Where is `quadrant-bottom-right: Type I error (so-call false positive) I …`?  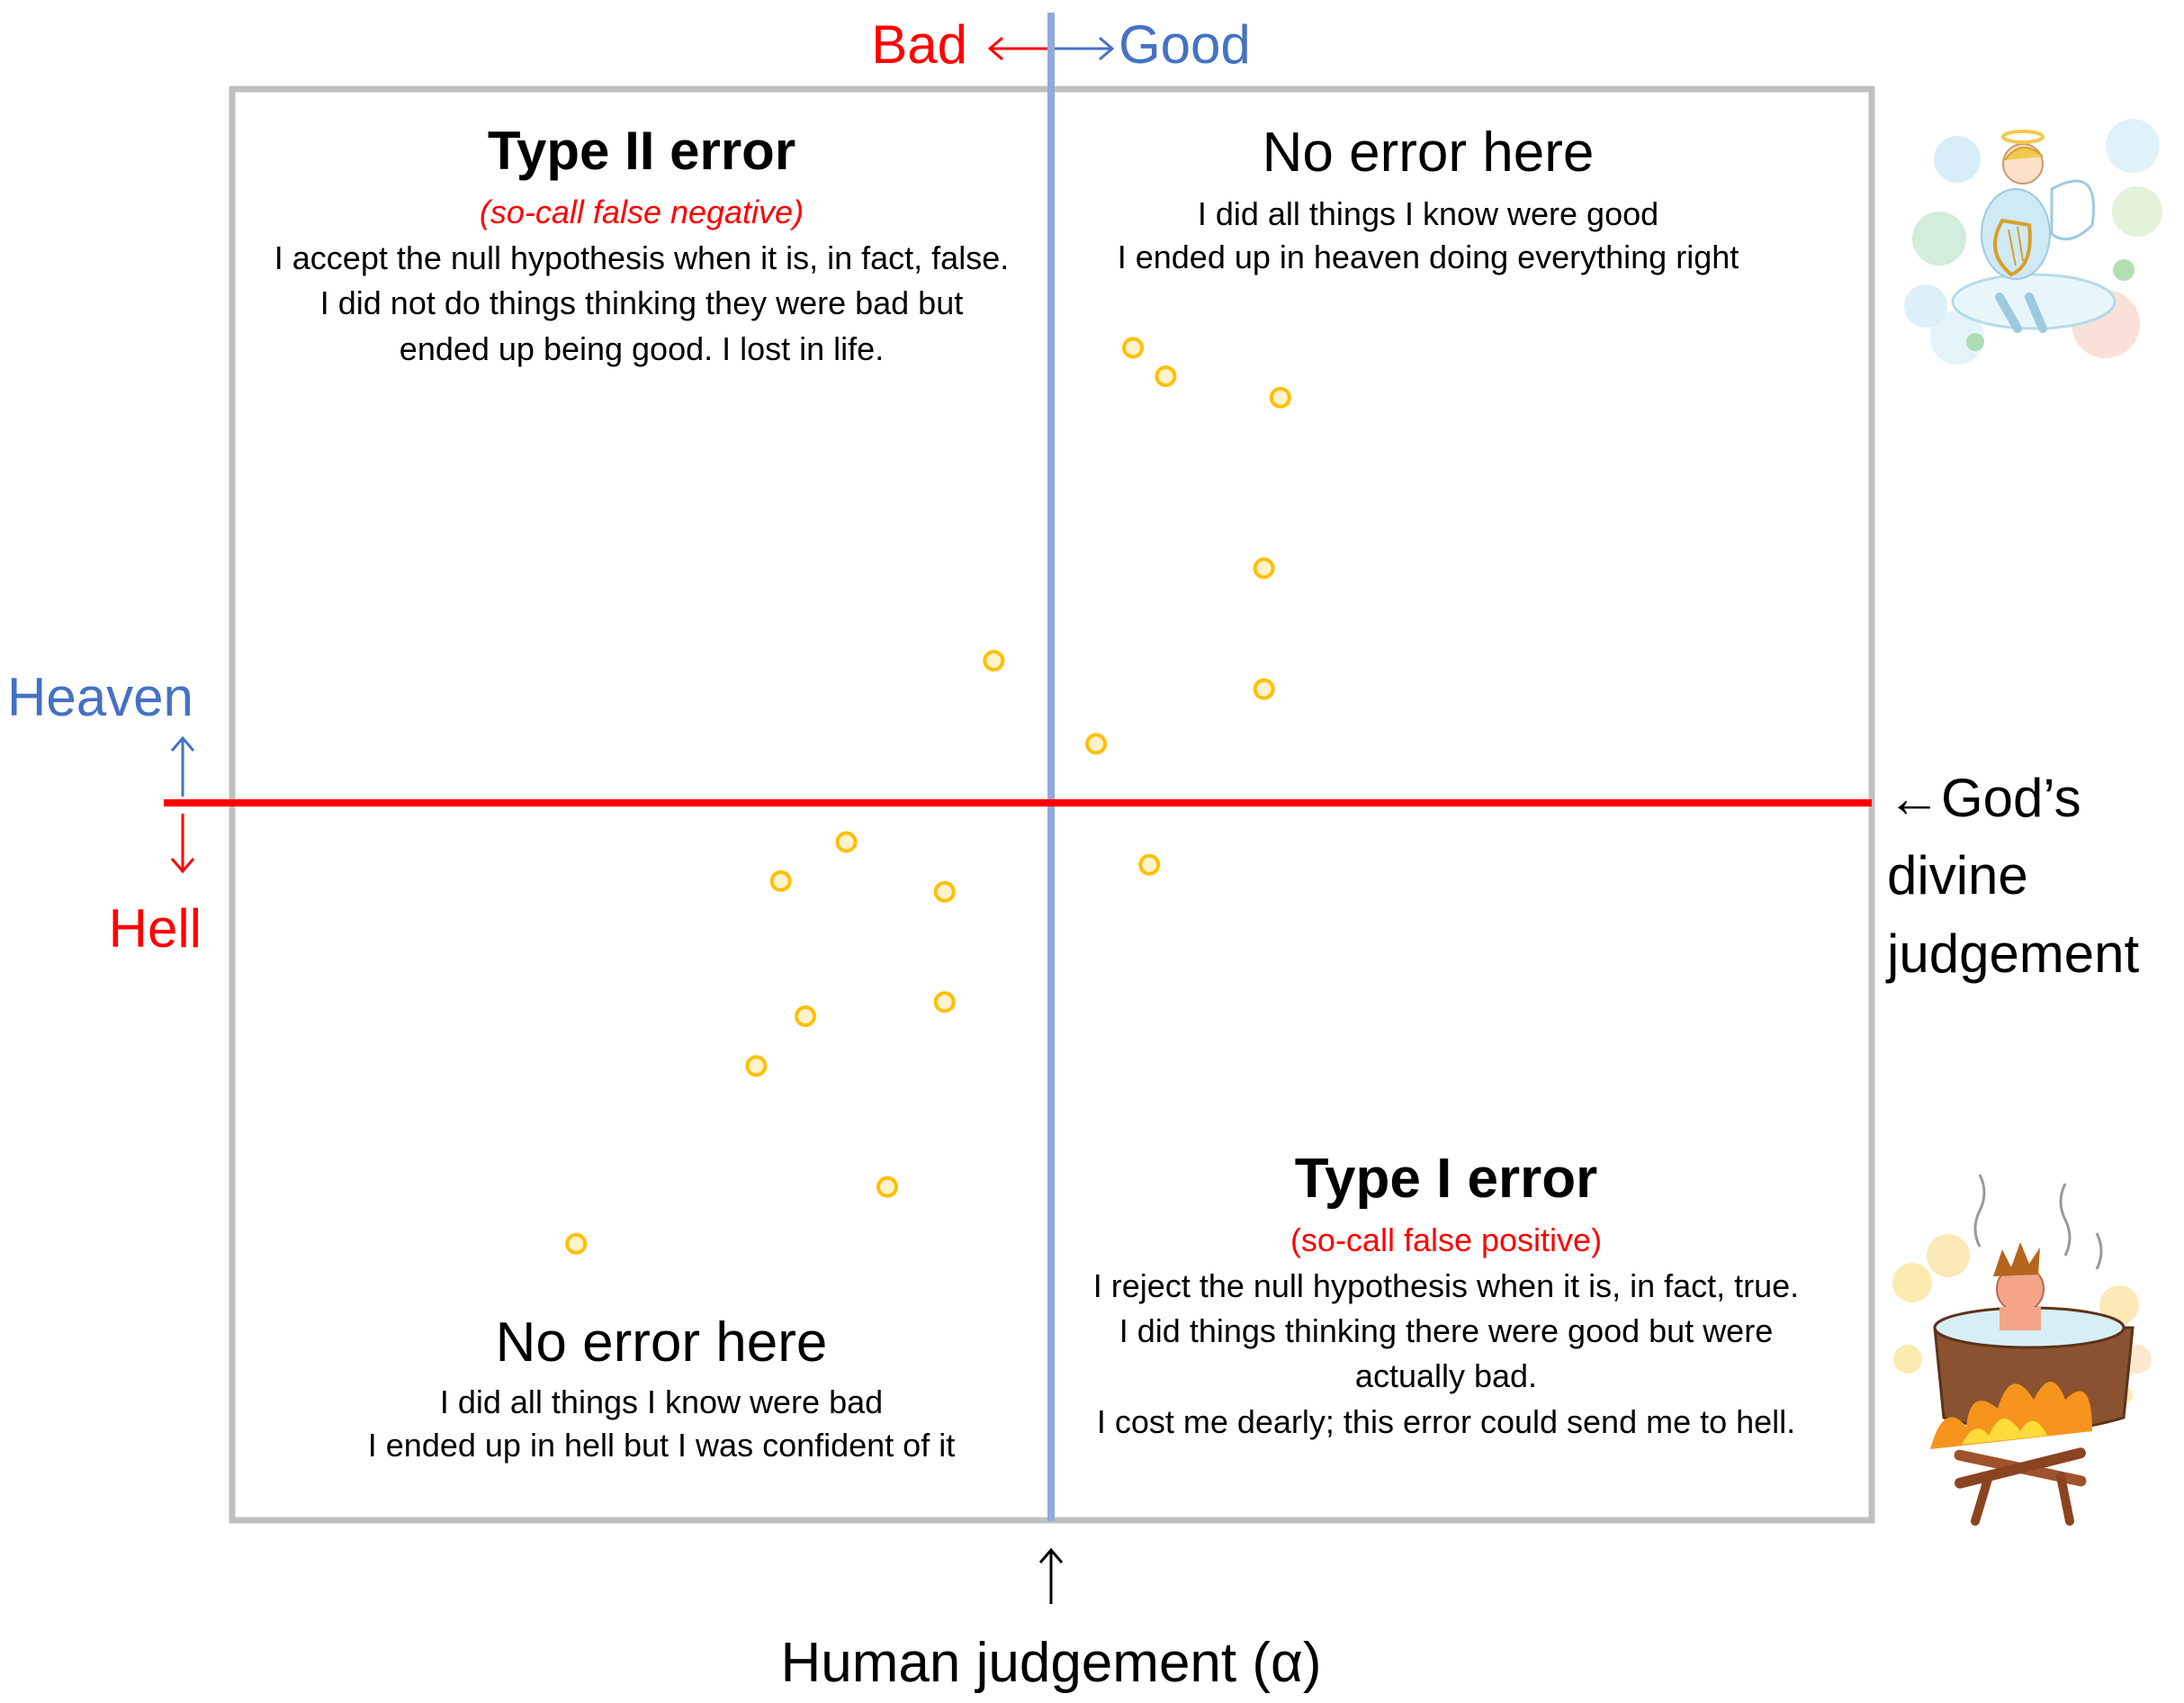
quadrant-bottom-right: Type I error (so-call false positive) I … is located at coordinates (1446, 1294).